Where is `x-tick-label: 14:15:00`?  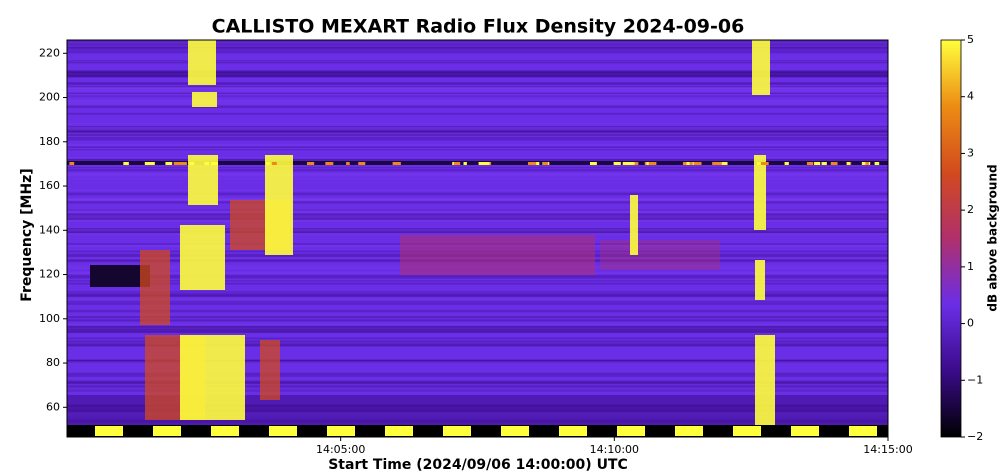 x-tick-label: 14:15:00 is located at coordinates (887, 449).